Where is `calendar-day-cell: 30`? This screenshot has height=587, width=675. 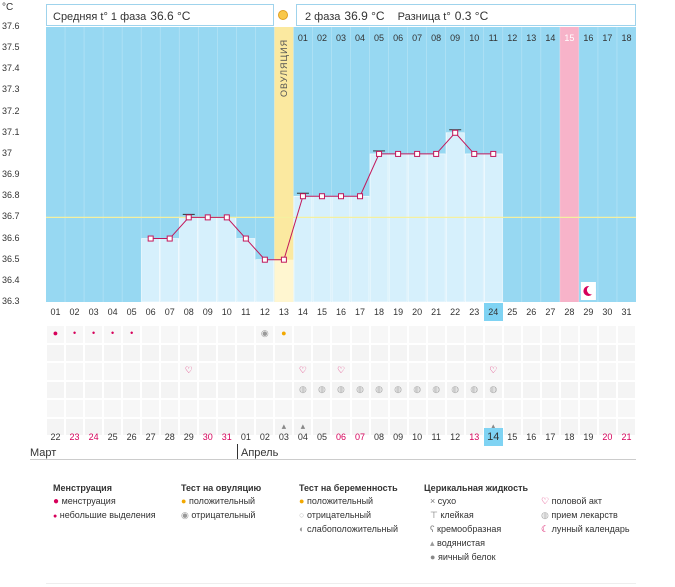
calendar-day-cell: 30 is located at coordinates (207, 437).